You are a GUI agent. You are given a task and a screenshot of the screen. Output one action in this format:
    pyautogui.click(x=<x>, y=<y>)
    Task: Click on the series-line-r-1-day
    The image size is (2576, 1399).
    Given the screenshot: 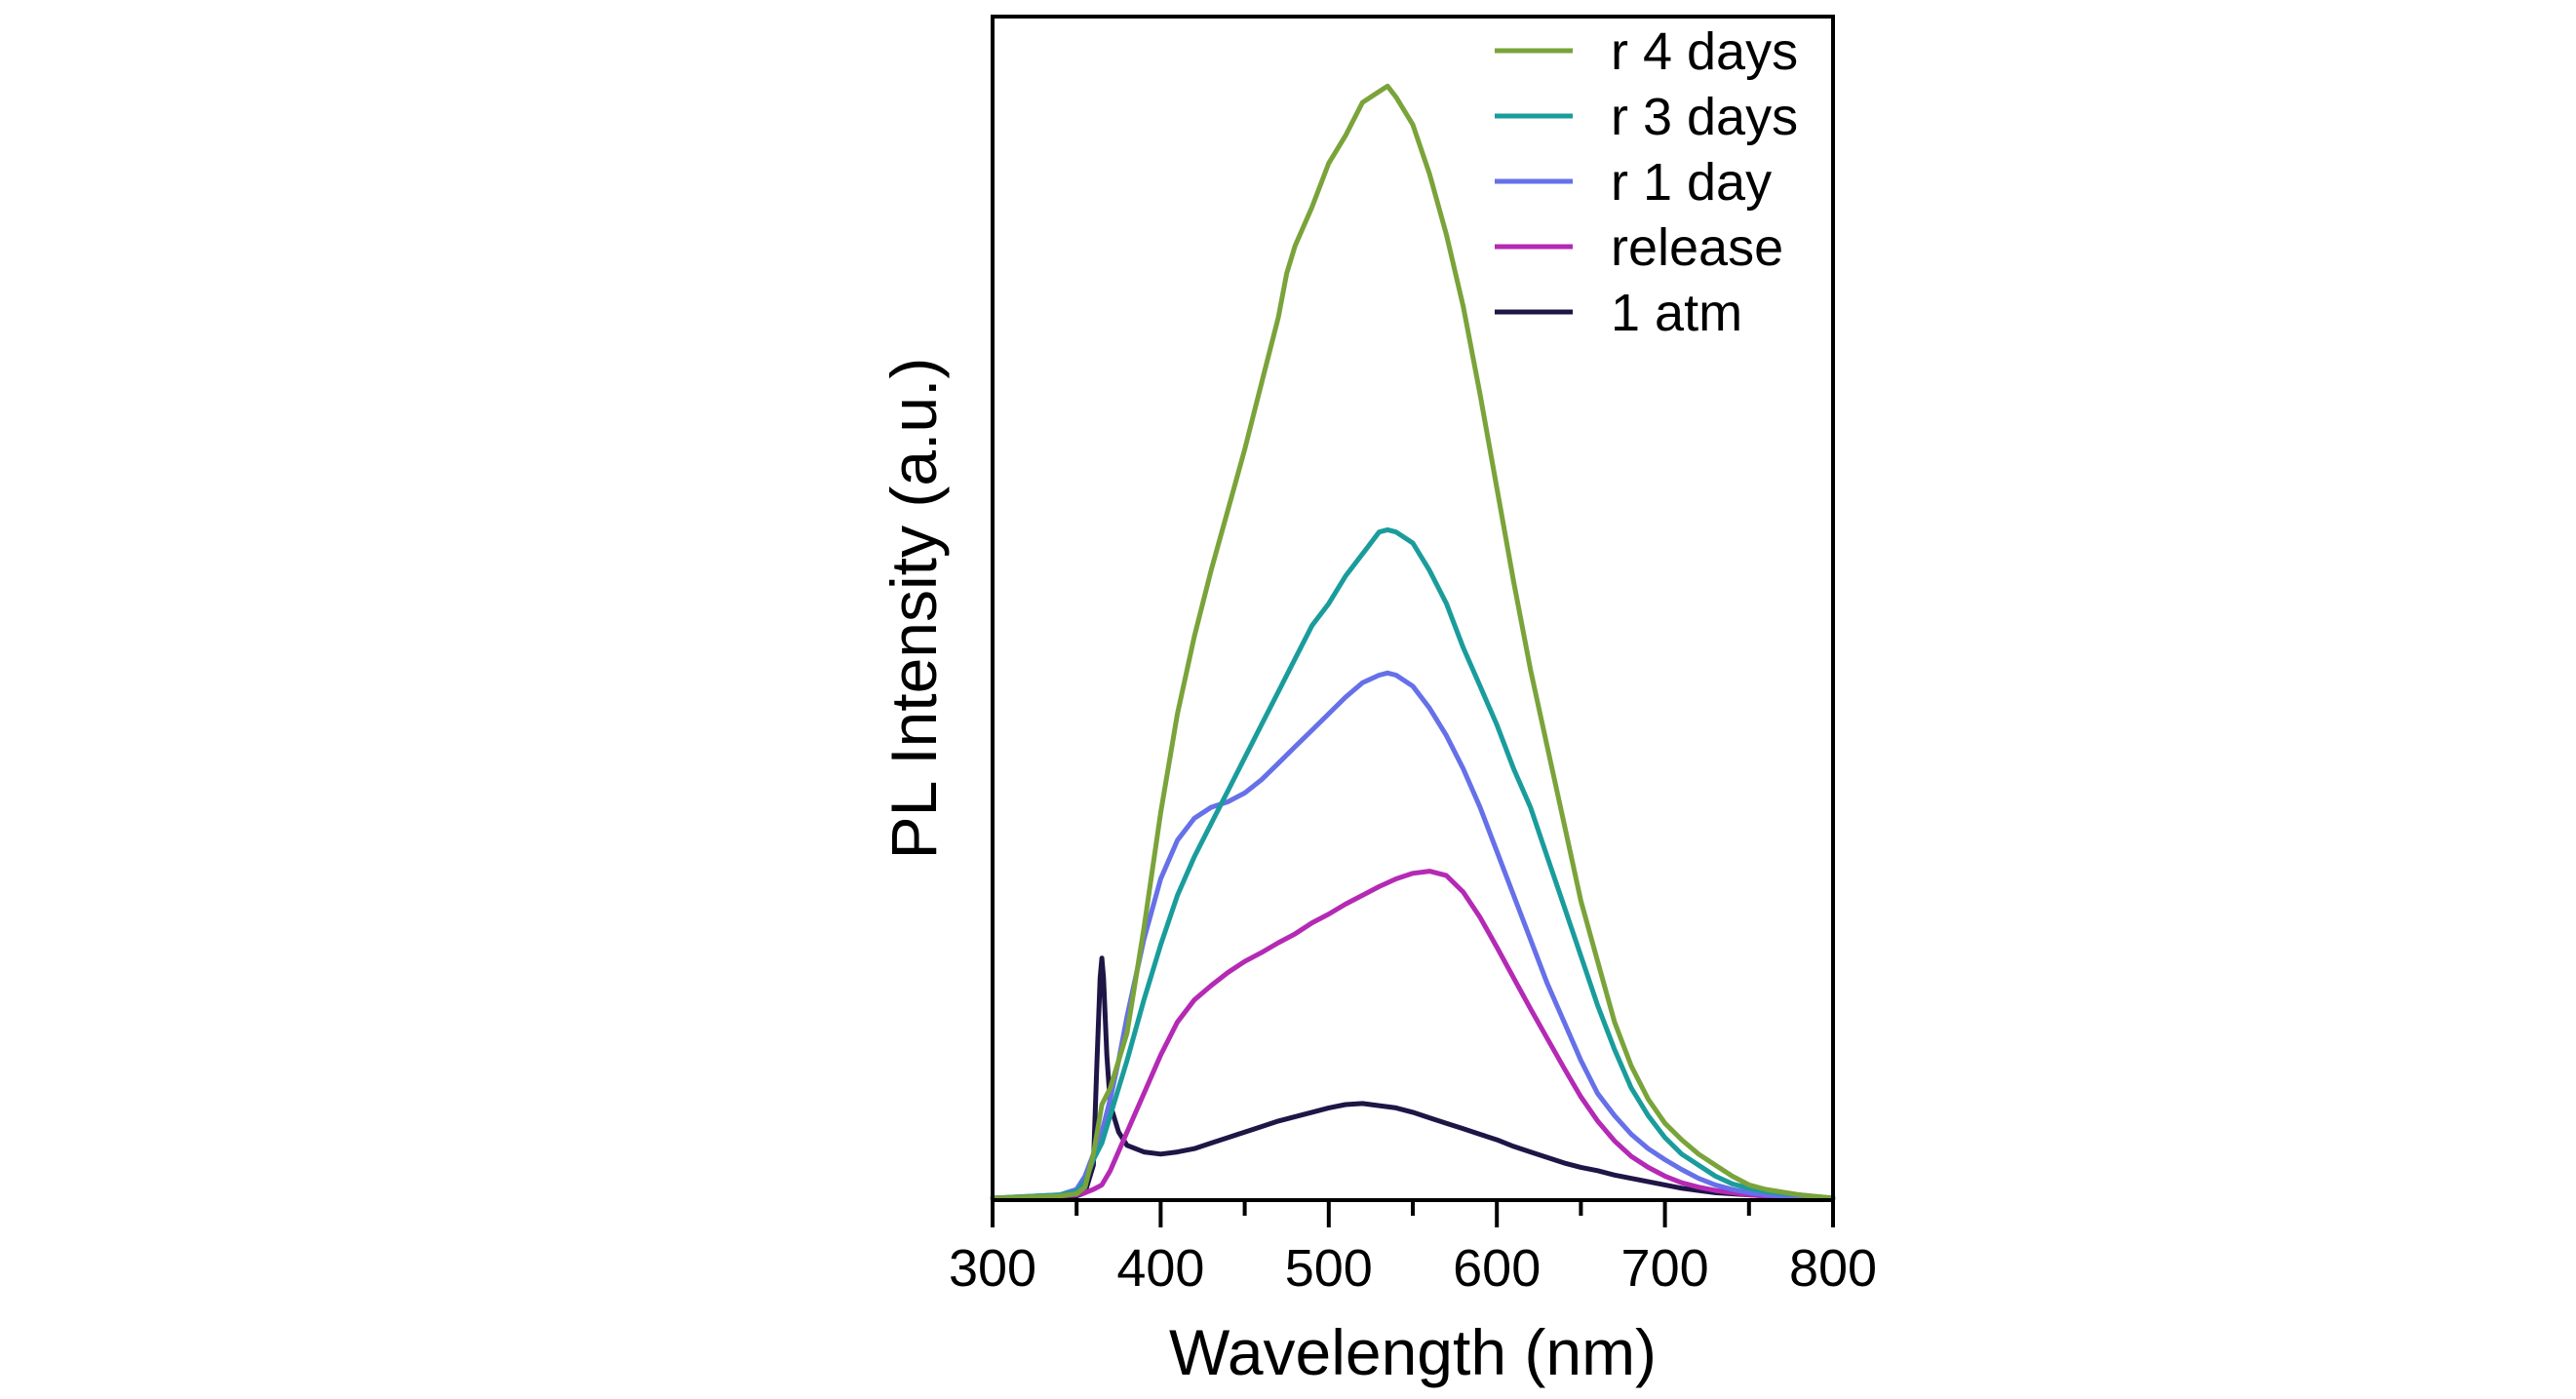 What is the action you would take?
    pyautogui.click(x=1413, y=935)
    